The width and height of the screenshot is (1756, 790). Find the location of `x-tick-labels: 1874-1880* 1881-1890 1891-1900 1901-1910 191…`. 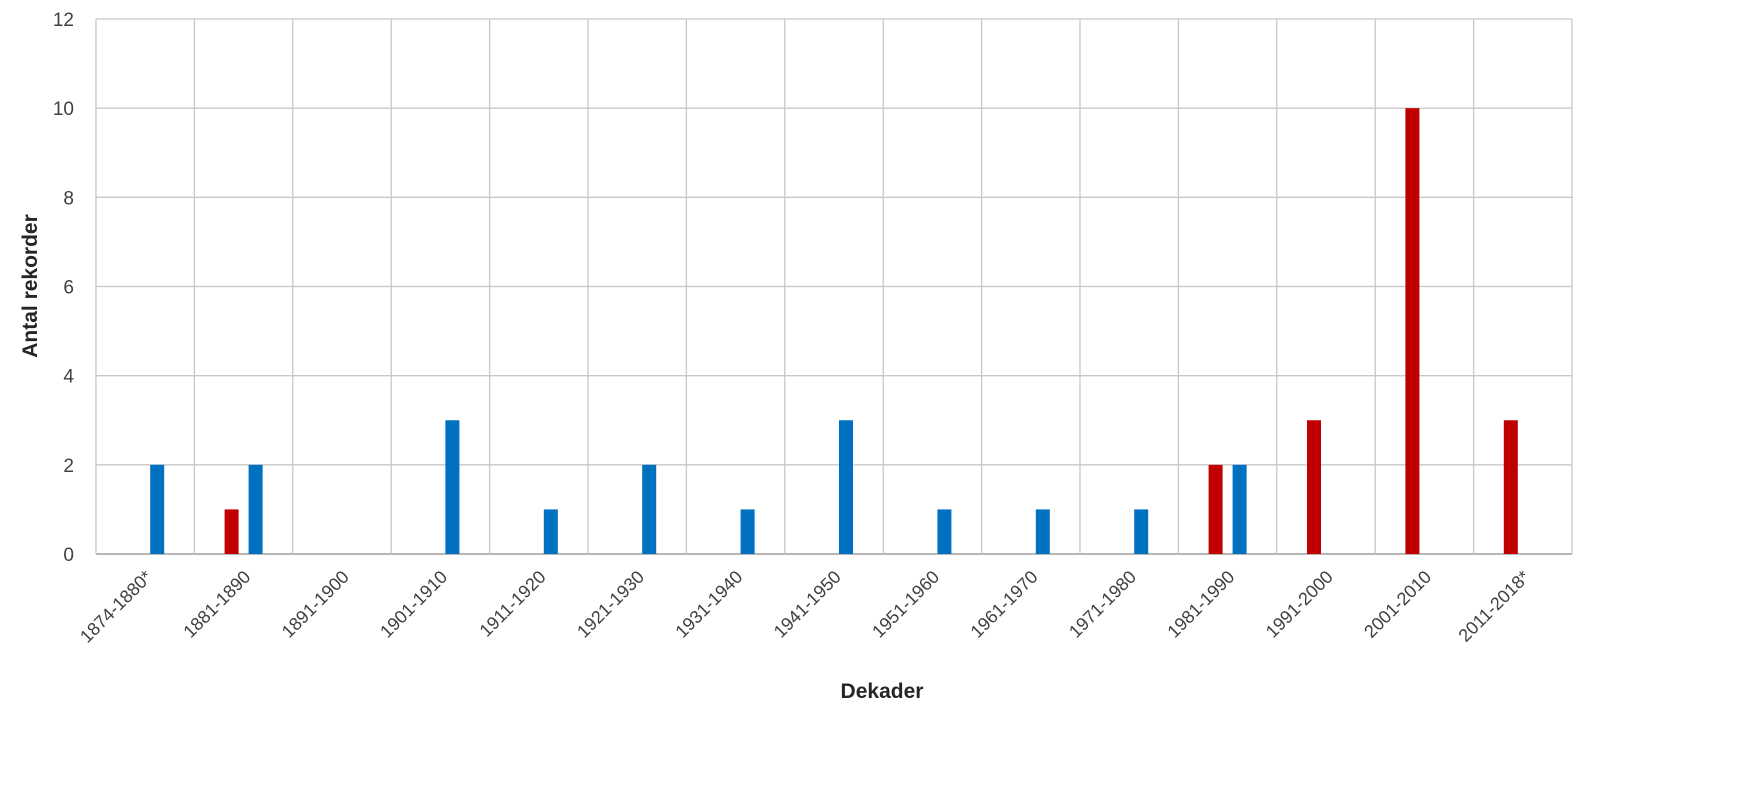

x-tick-labels: 1874-1880* 1881-1890 1891-1900 1901-1910 191… is located at coordinates (805, 607).